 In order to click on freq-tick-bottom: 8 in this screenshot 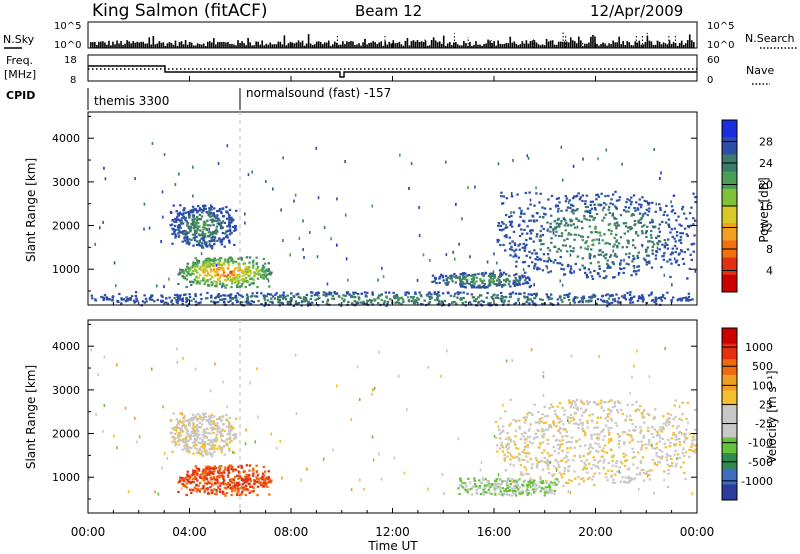, I will do `click(73, 80)`.